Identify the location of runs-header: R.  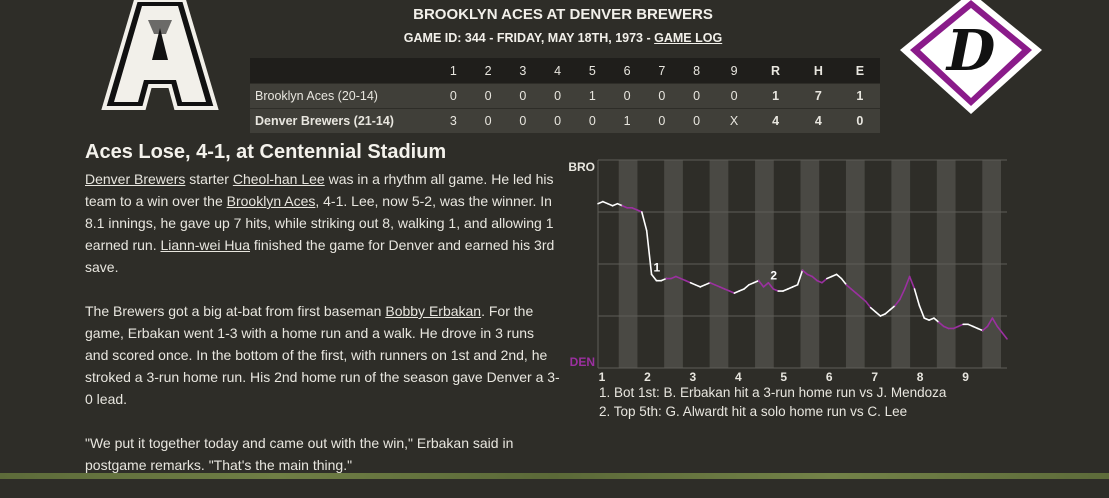
(775, 71).